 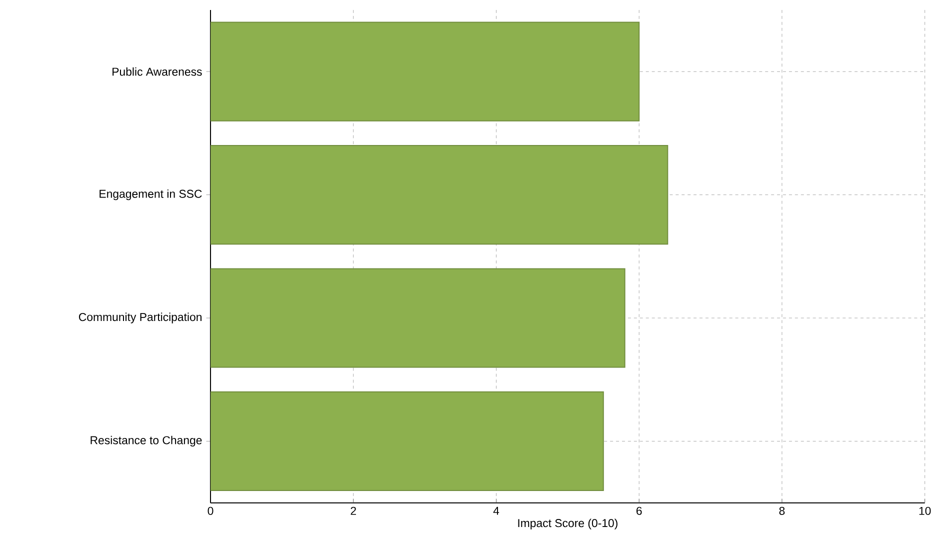 What do you see at coordinates (353, 510) in the screenshot?
I see `x-tick-label: 2` at bounding box center [353, 510].